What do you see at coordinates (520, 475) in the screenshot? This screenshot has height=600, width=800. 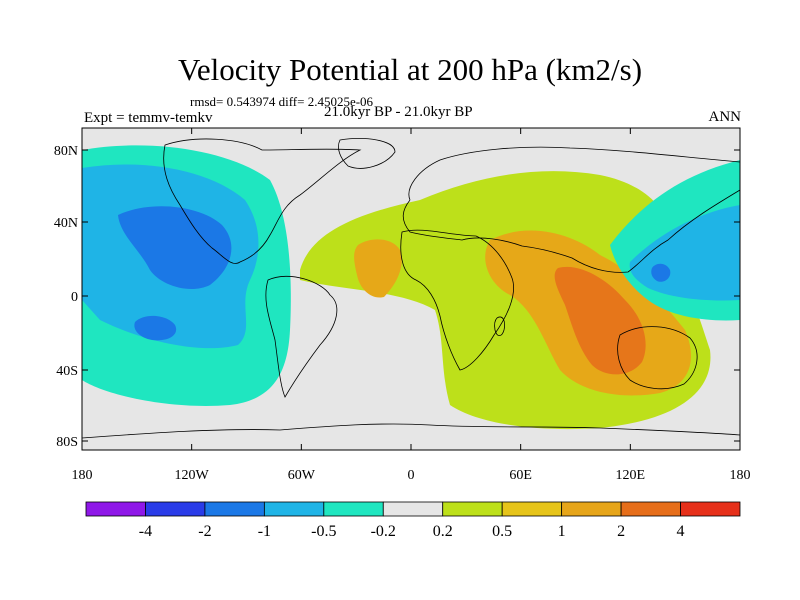 I see `lon-tick-label: 60E` at bounding box center [520, 475].